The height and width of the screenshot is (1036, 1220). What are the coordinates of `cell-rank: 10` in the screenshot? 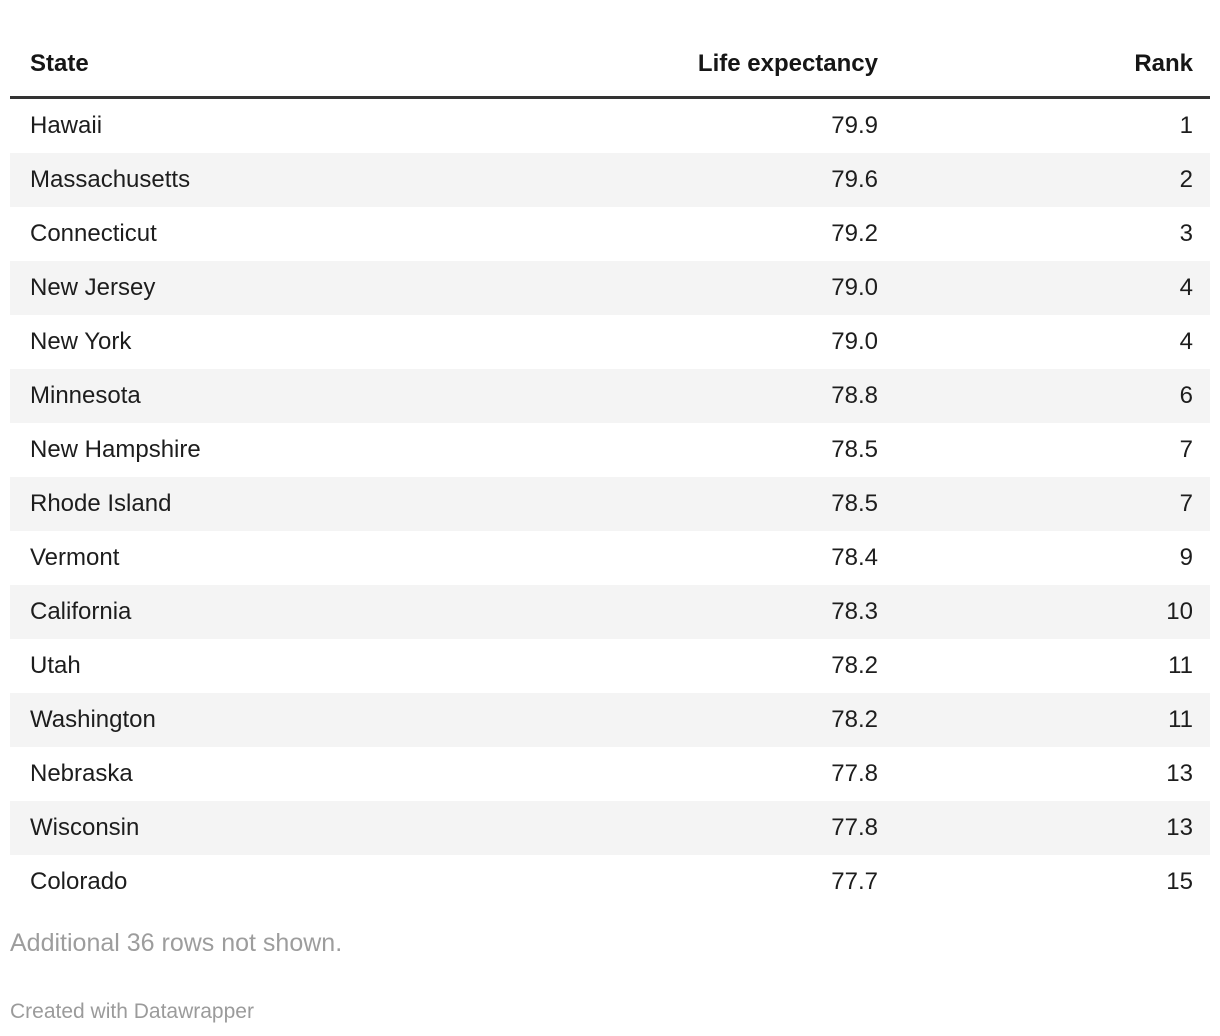 It's located at (1179, 611).